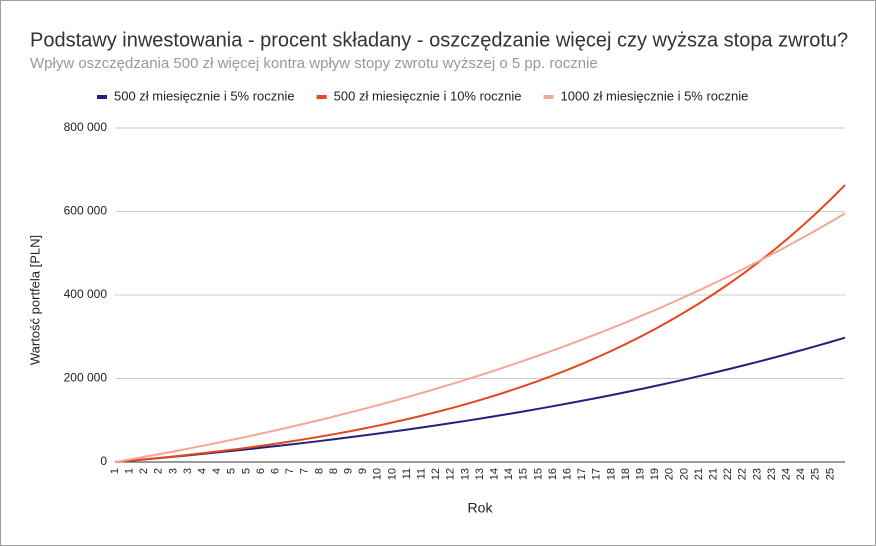 The width and height of the screenshot is (876, 546). What do you see at coordinates (86, 127) in the screenshot?
I see `y-tick-label: 800 000` at bounding box center [86, 127].